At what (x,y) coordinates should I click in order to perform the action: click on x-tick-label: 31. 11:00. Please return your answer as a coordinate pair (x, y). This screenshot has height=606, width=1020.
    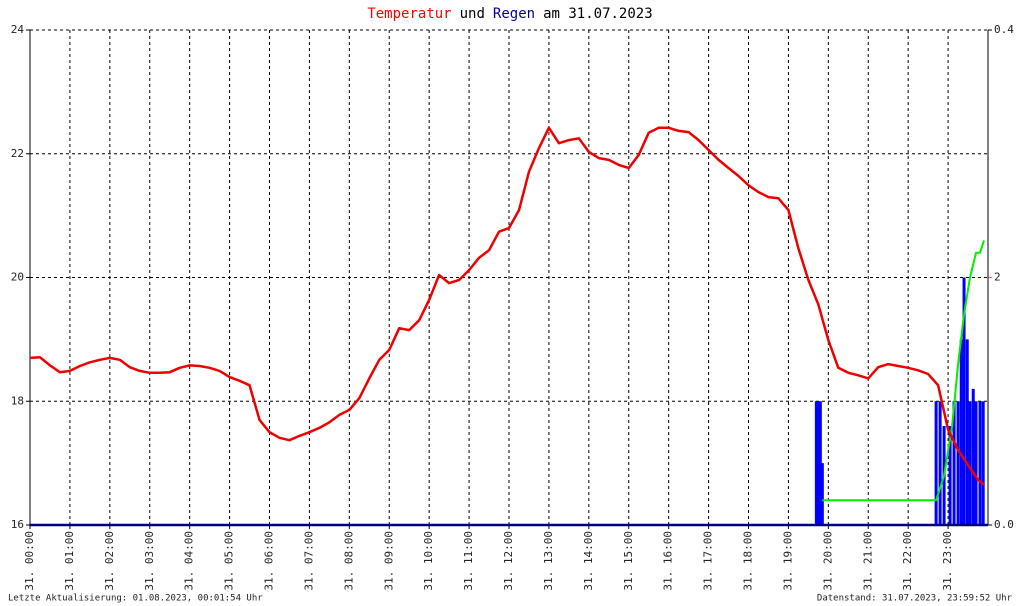
    Looking at the image, I should click on (468, 561).